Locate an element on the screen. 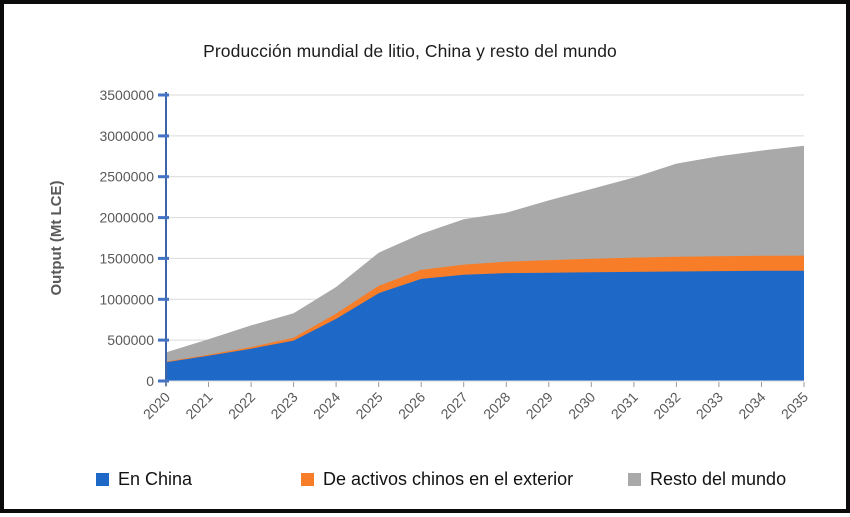 The width and height of the screenshot is (850, 517). legend-label-en-china: En China is located at coordinates (155, 478).